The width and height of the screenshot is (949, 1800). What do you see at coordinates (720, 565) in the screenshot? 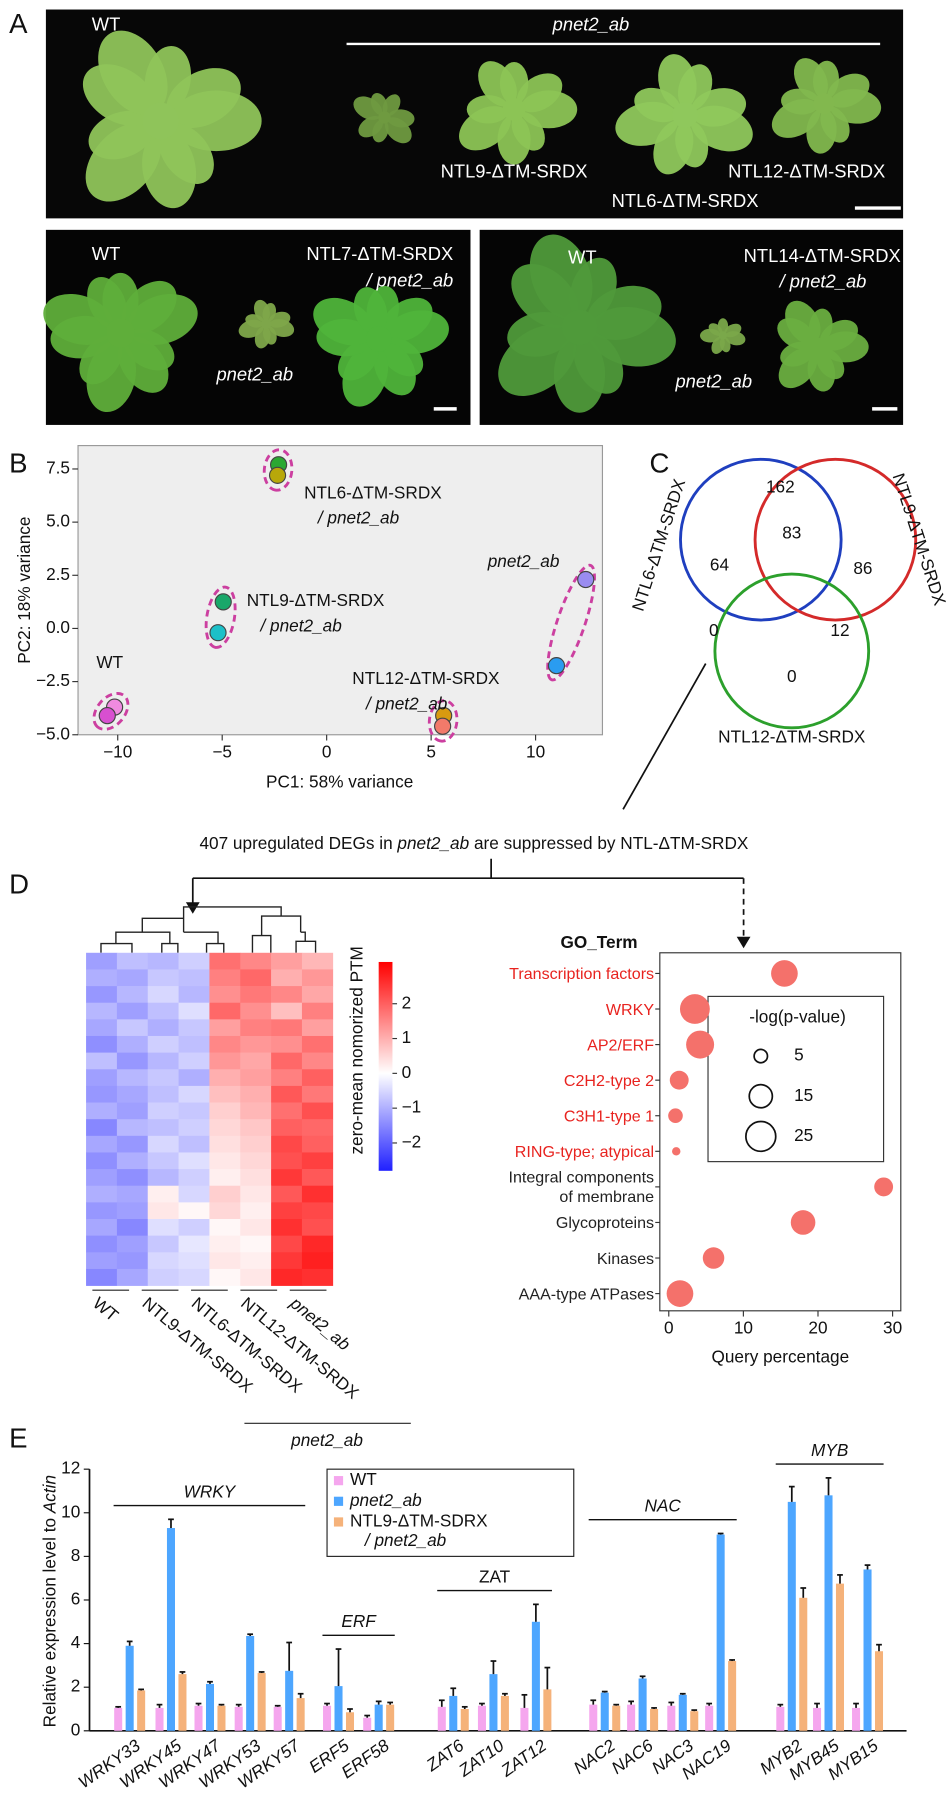
I see `region-count: 64` at bounding box center [720, 565].